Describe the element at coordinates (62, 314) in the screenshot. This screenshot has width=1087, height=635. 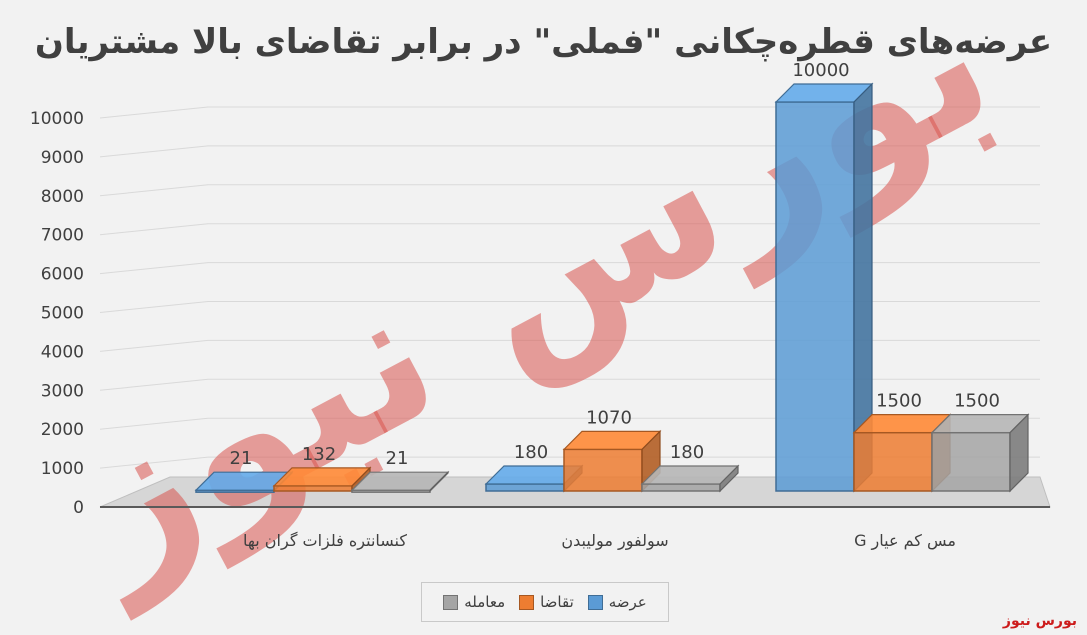
I see `y-tick-label: 5000` at that location.